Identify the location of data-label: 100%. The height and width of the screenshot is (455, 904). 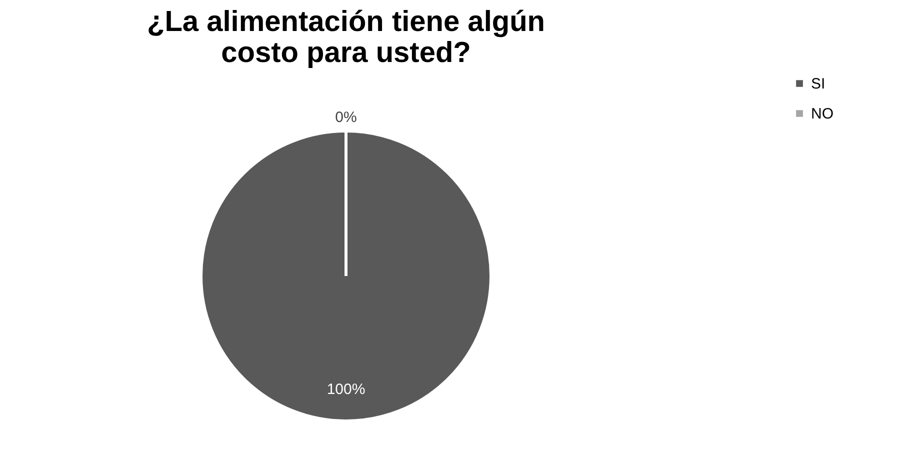
(346, 389).